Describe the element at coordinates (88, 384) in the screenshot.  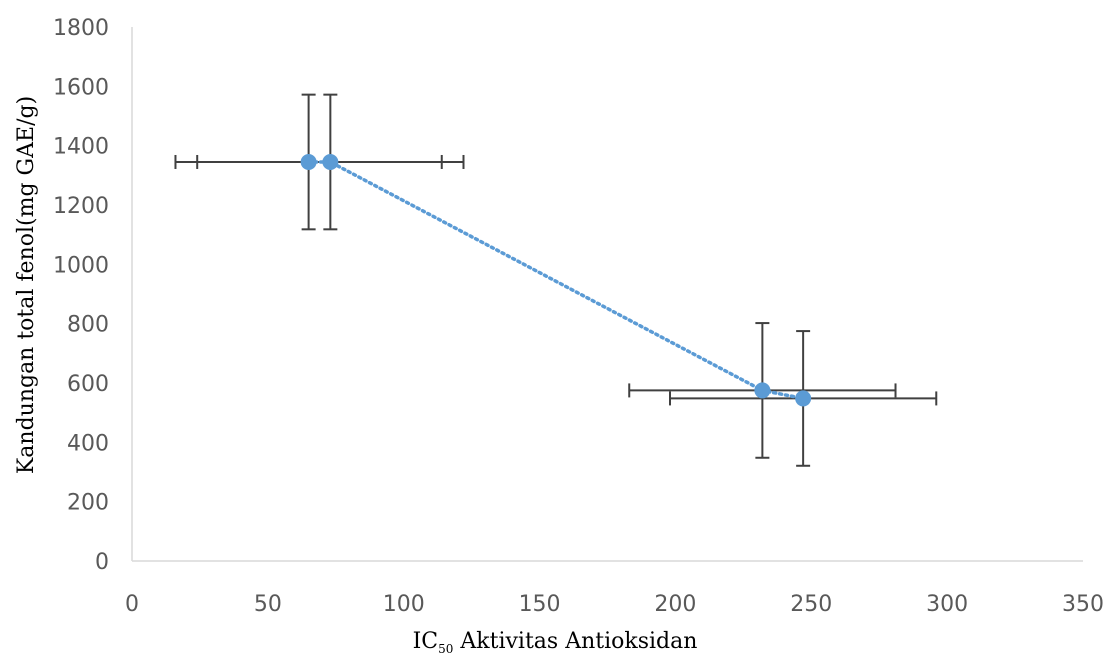
I see `y-tick-label: 600` at that location.